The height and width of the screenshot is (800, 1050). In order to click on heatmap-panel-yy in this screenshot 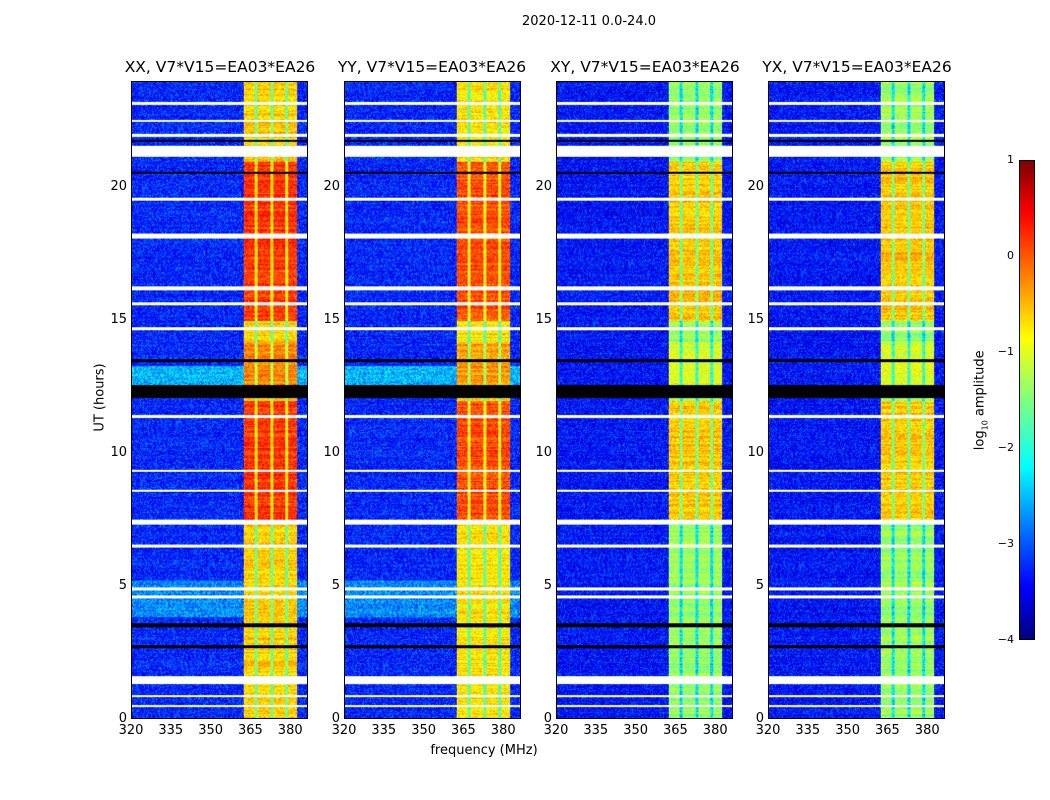, I will do `click(432, 400)`.